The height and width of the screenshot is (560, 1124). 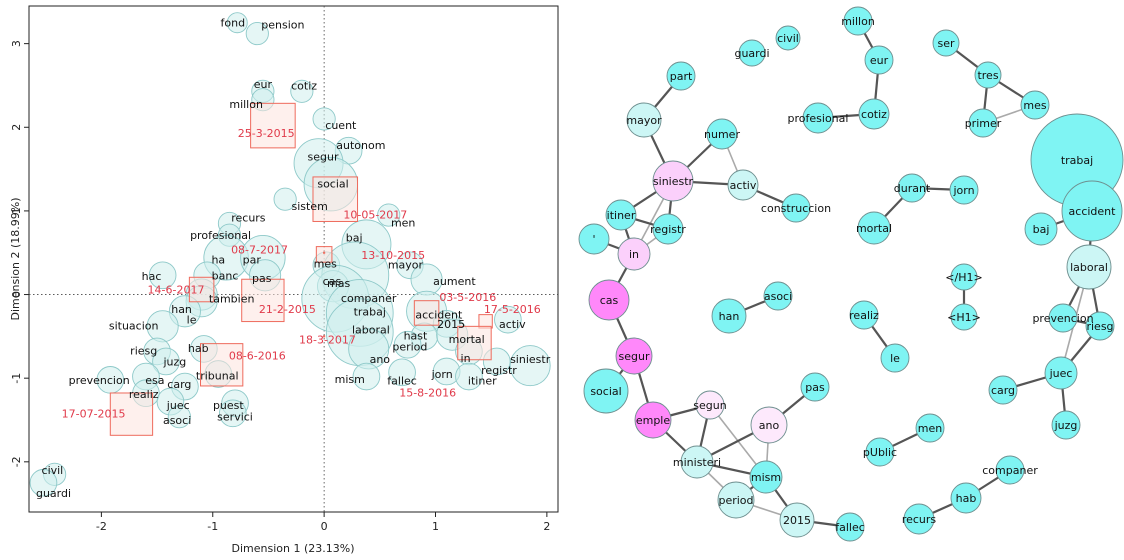 What do you see at coordinates (634, 356) in the screenshot?
I see `node-segur` at bounding box center [634, 356].